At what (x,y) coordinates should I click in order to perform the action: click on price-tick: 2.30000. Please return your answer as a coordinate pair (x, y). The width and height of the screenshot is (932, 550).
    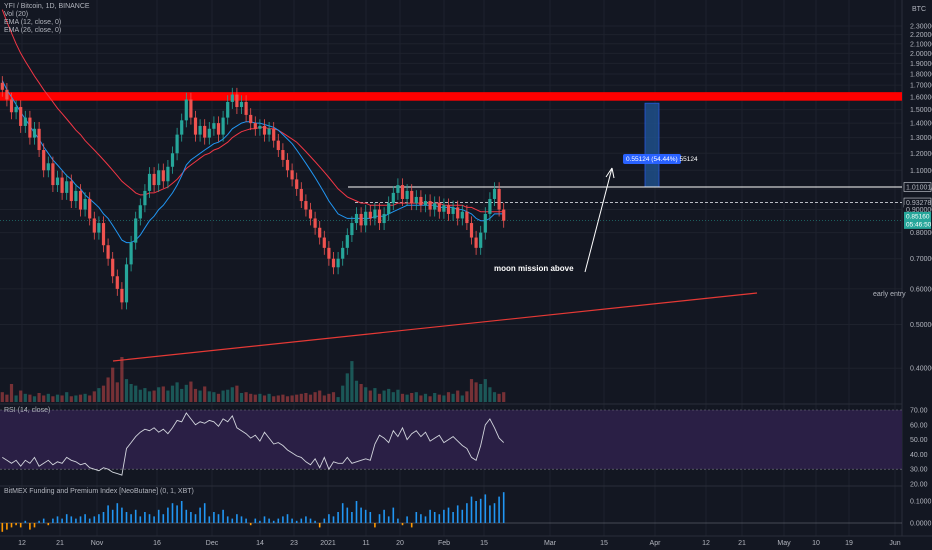
    Looking at the image, I should click on (921, 26).